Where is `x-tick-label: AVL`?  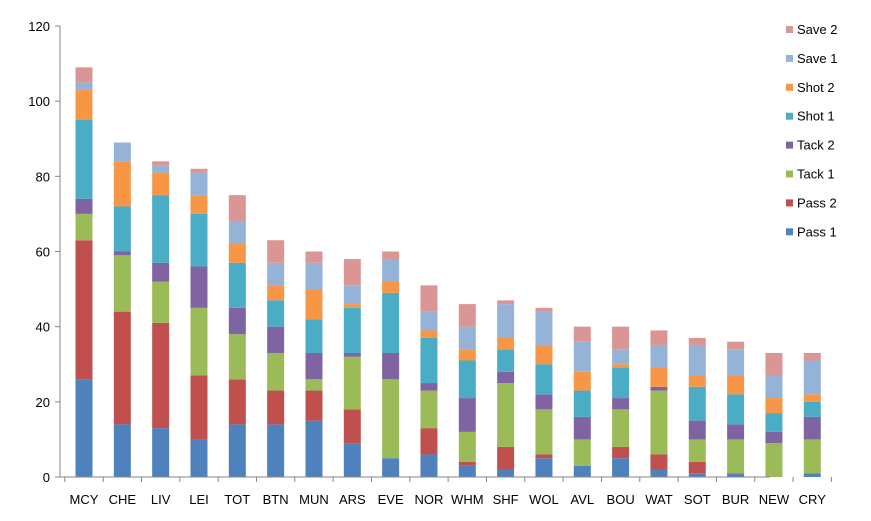
x-tick-label: AVL is located at coordinates (582, 499).